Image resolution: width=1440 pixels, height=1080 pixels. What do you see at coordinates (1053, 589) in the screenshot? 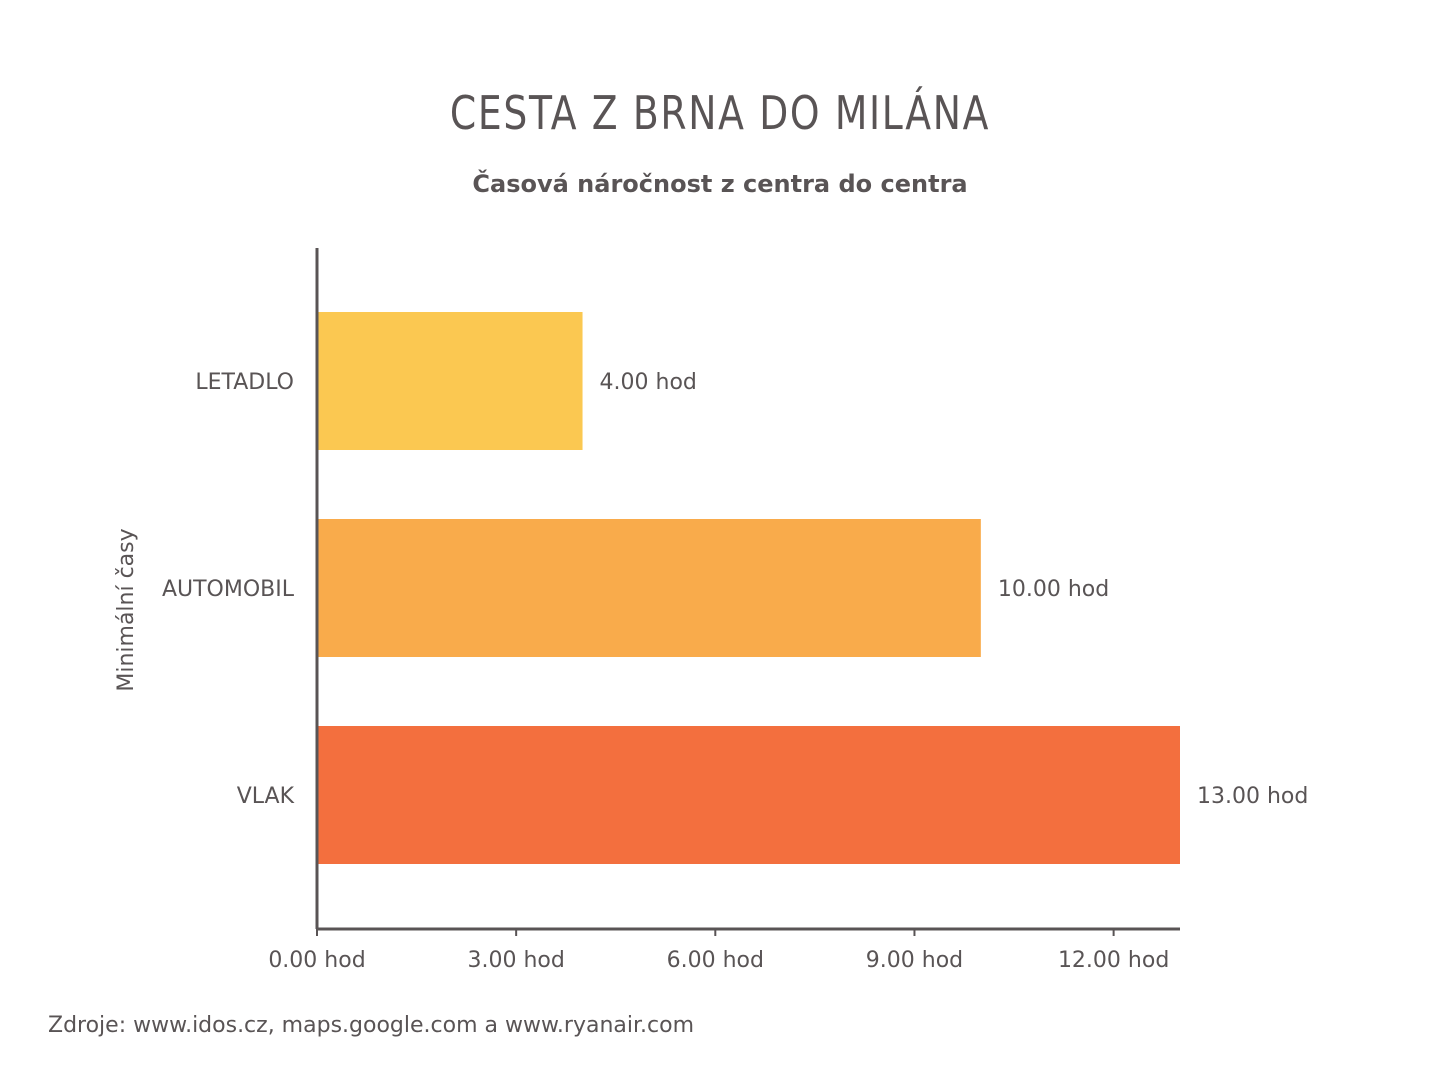
I see `value-label-automobil: 10.00 hod` at bounding box center [1053, 589].